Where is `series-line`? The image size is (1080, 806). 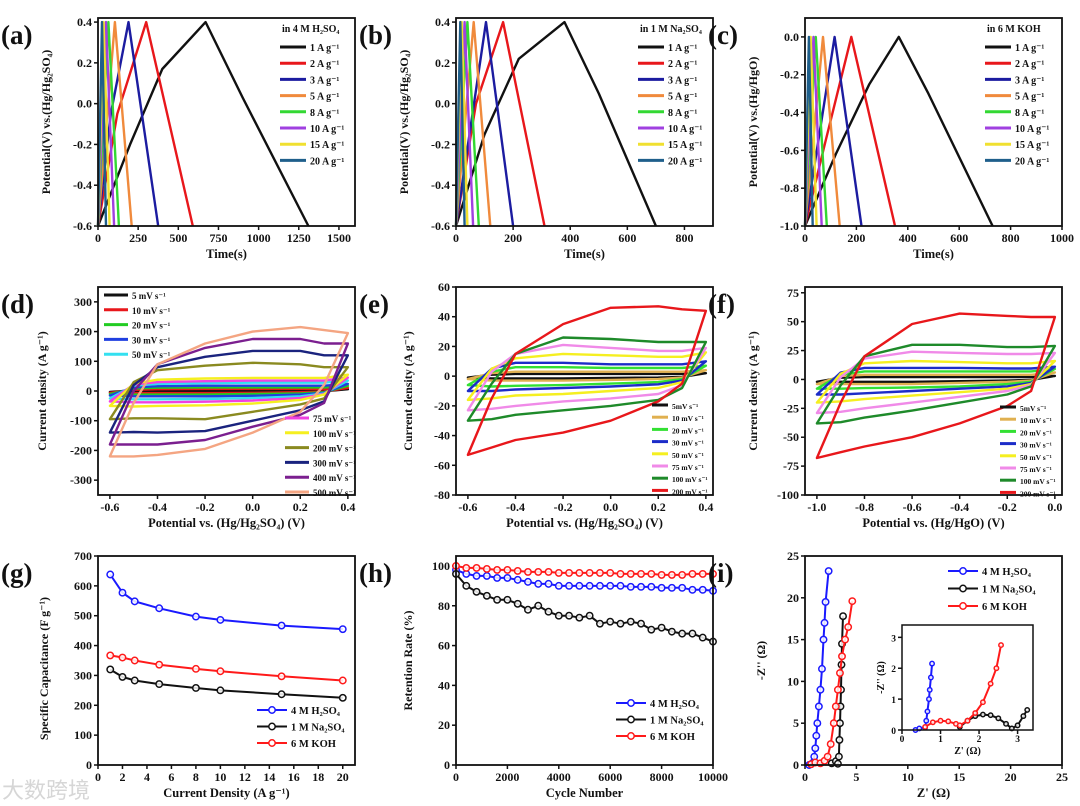 series-line is located at coordinates (203, 123).